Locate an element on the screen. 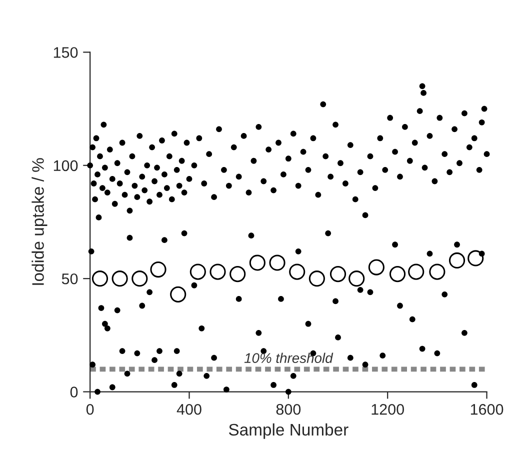  x-axis-title: Sample Number is located at coordinates (288, 431).